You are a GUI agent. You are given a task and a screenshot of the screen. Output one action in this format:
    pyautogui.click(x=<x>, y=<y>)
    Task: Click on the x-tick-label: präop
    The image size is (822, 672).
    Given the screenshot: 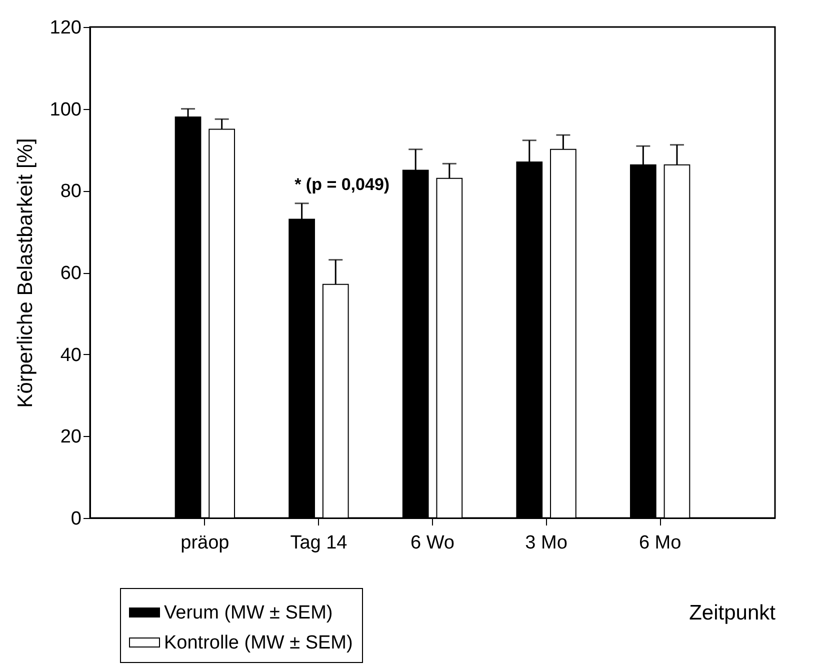 What is the action you would take?
    pyautogui.click(x=205, y=543)
    